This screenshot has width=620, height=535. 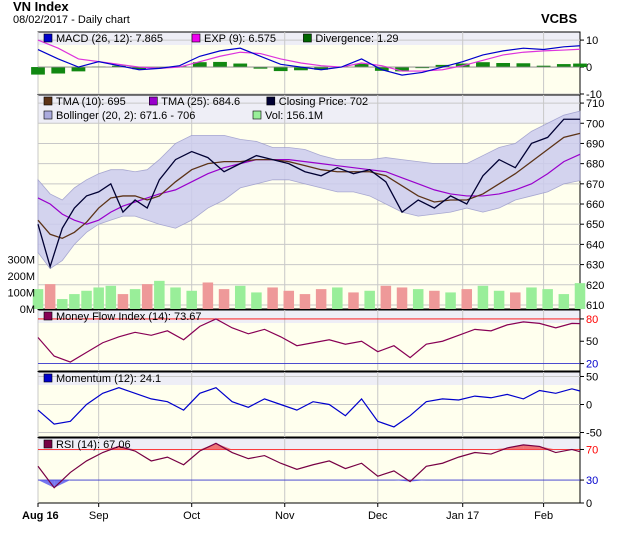 What do you see at coordinates (559, 18) in the screenshot?
I see `brand-label: VCBS` at bounding box center [559, 18].